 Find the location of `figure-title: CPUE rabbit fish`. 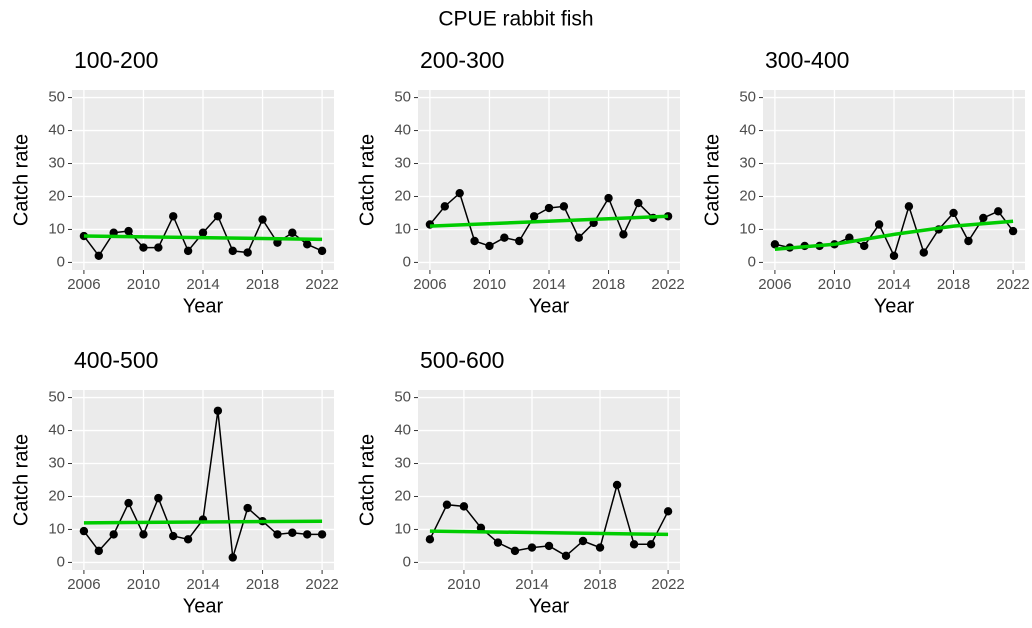

figure-title: CPUE rabbit fish is located at coordinates (515, 19).